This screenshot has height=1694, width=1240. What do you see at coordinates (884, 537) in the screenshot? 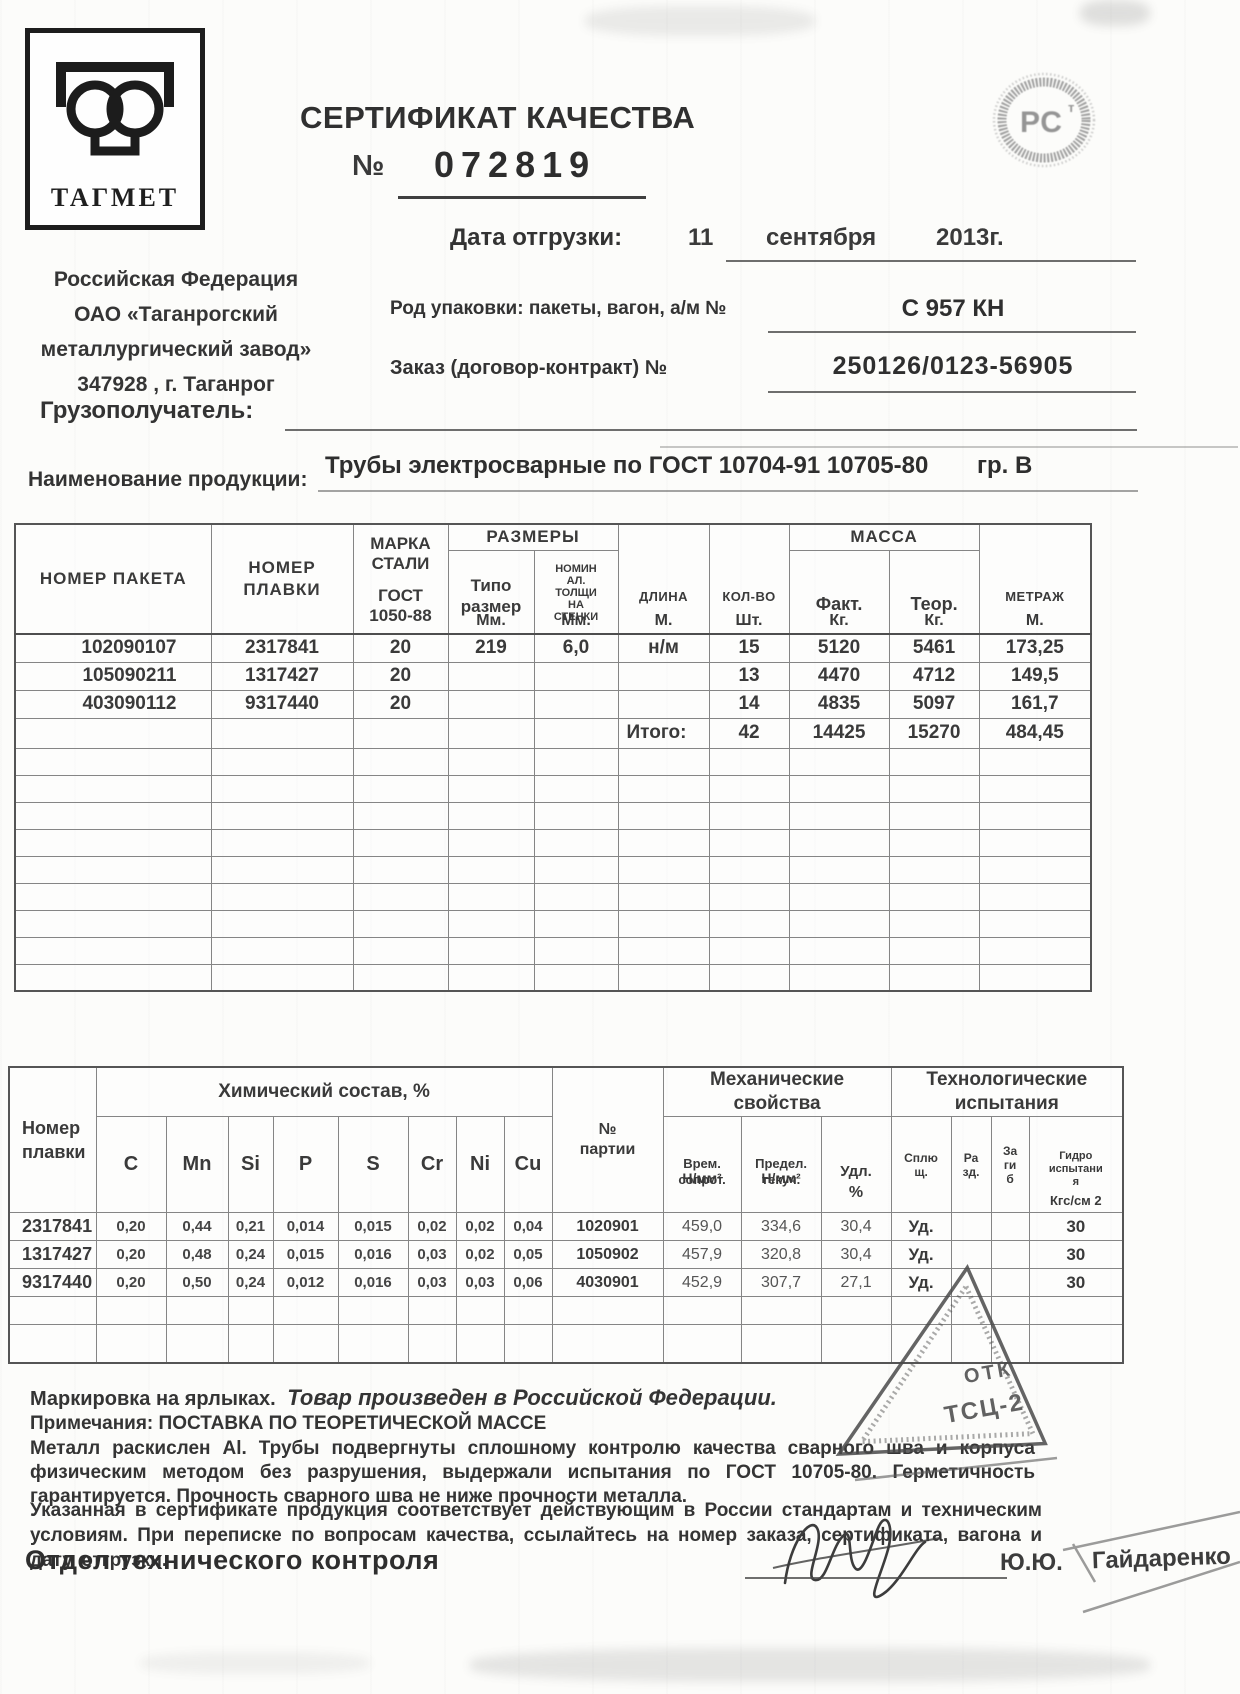
I see `group-header-mass: МАССА` at bounding box center [884, 537].